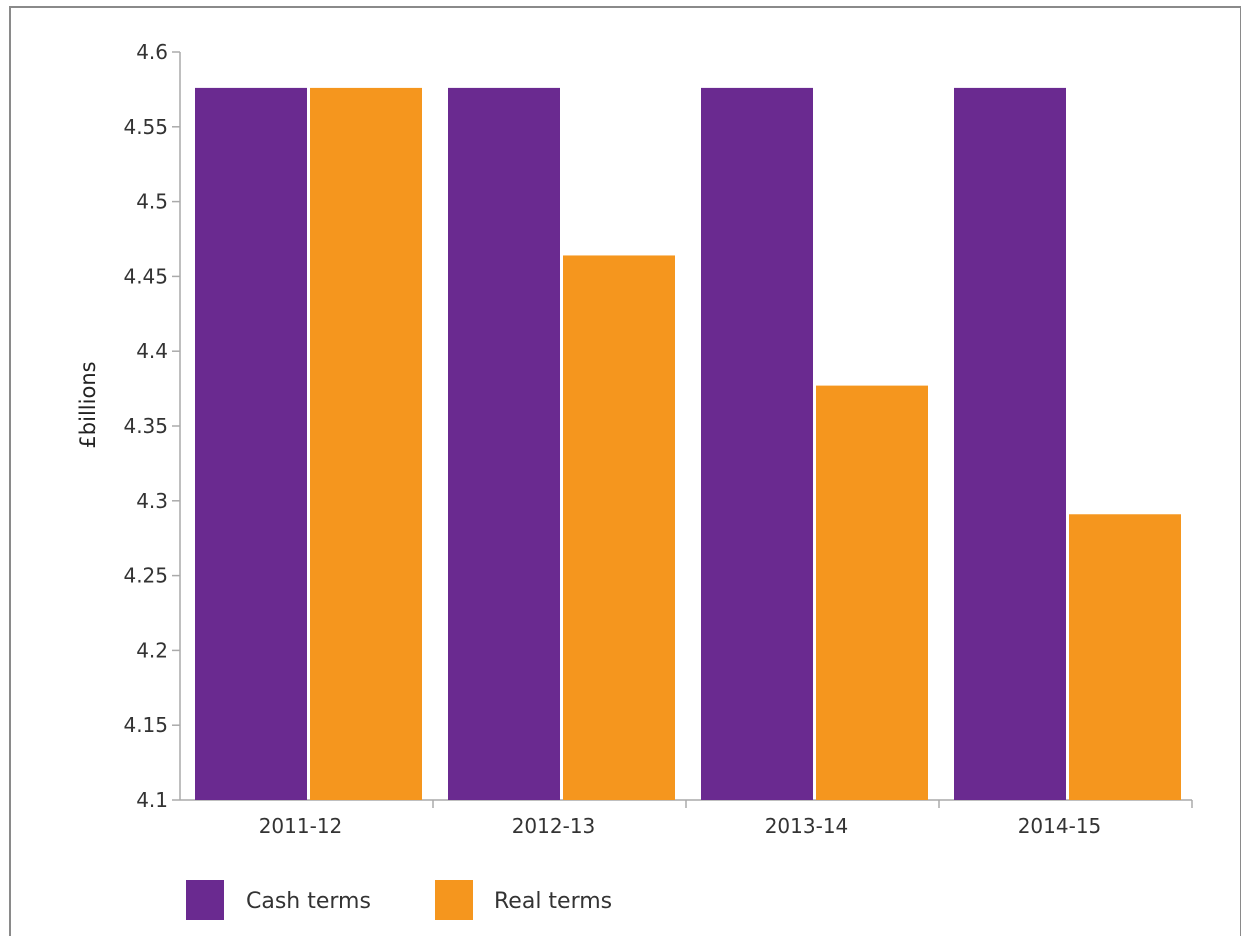  What do you see at coordinates (399, 900) in the screenshot?
I see `legend: Cash terms Real terms` at bounding box center [399, 900].